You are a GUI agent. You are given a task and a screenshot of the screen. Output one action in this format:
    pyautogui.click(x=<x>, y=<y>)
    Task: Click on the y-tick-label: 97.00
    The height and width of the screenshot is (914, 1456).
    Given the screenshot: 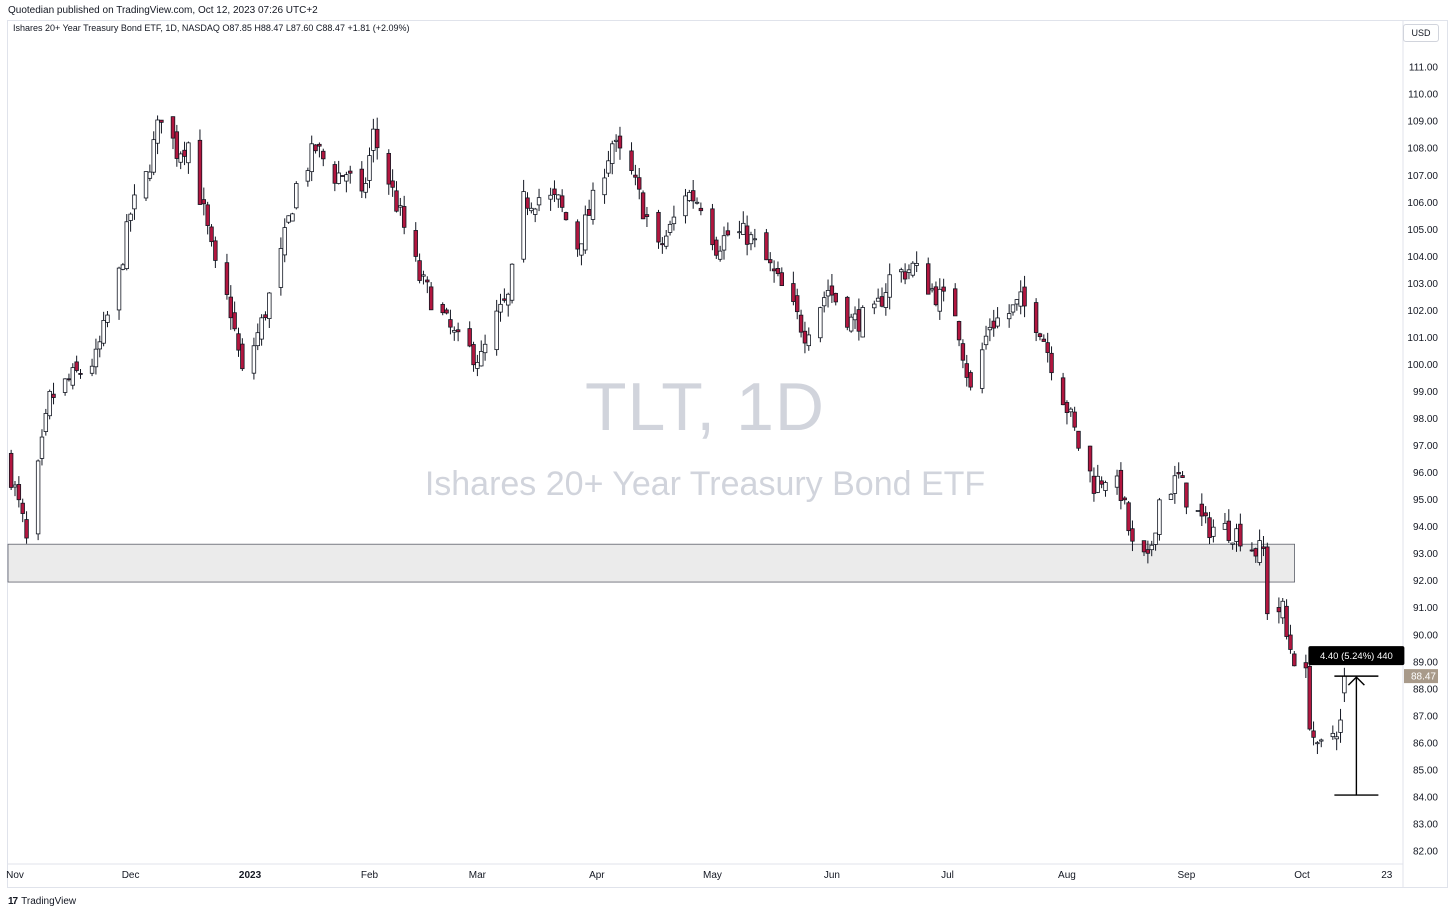 What is the action you would take?
    pyautogui.click(x=1425, y=446)
    